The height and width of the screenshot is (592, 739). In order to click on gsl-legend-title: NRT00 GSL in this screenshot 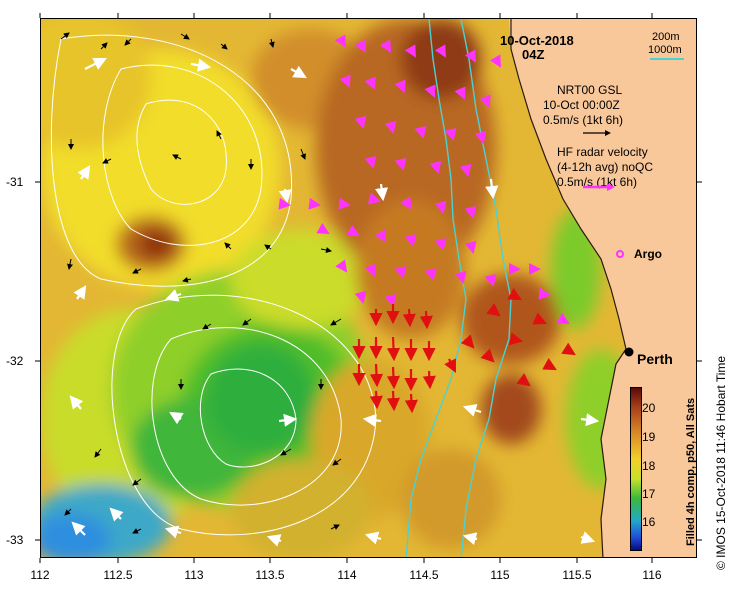, I will do `click(590, 90)`.